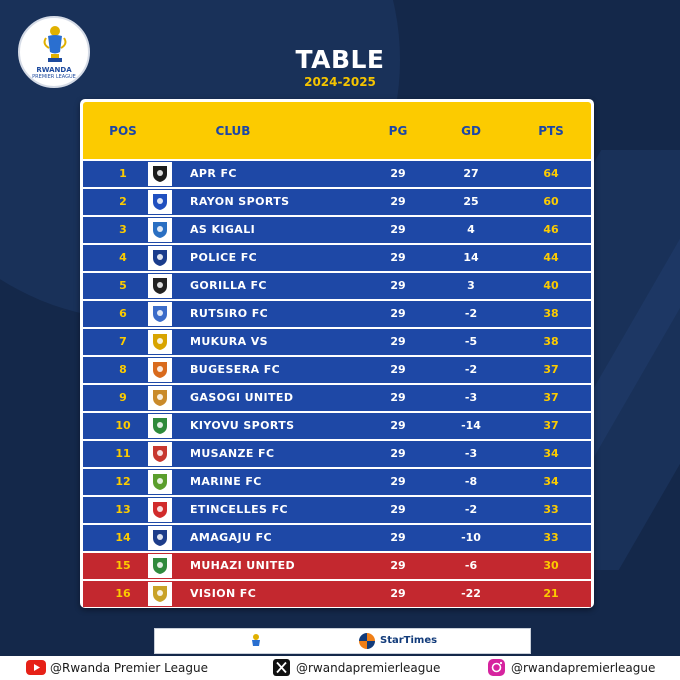 Image resolution: width=680 pixels, height=680 pixels. I want to click on club-name: POLICE FC, so click(224, 257).